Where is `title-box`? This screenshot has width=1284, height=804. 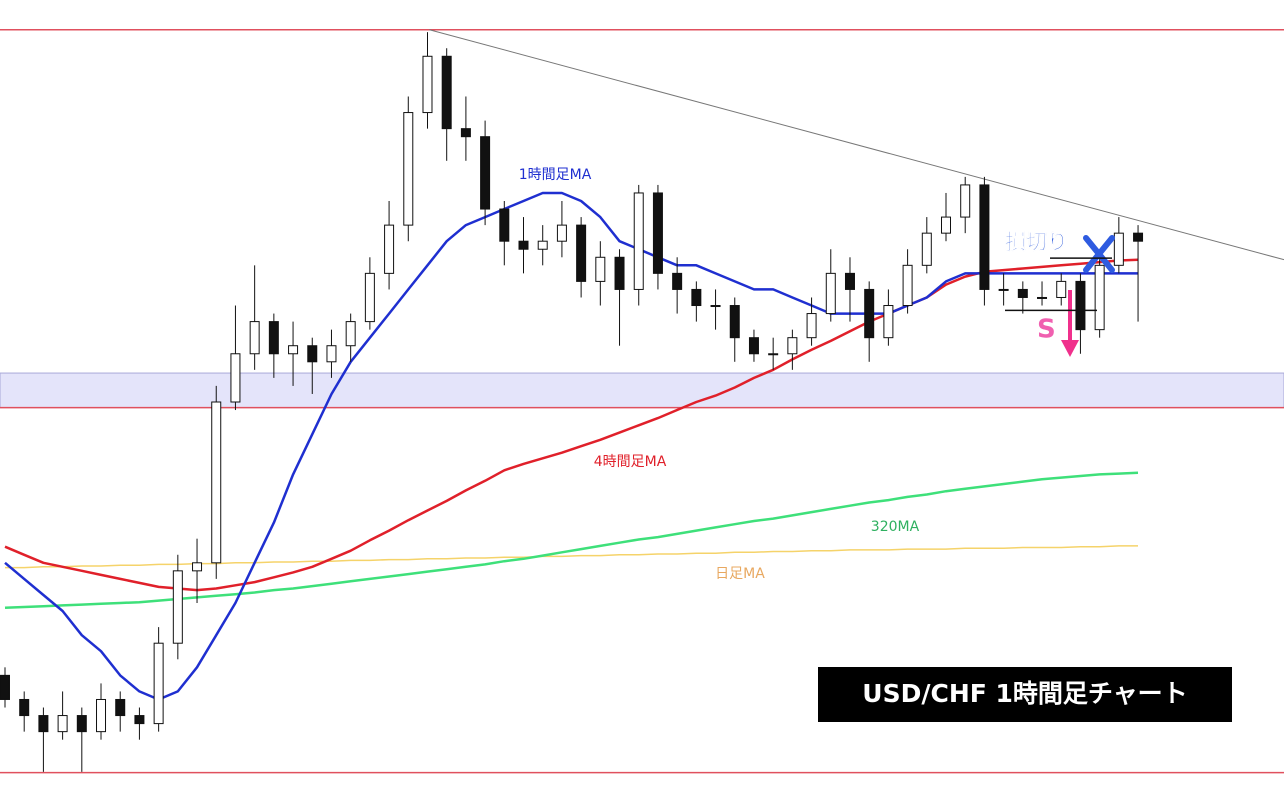
title-box is located at coordinates (1025, 694).